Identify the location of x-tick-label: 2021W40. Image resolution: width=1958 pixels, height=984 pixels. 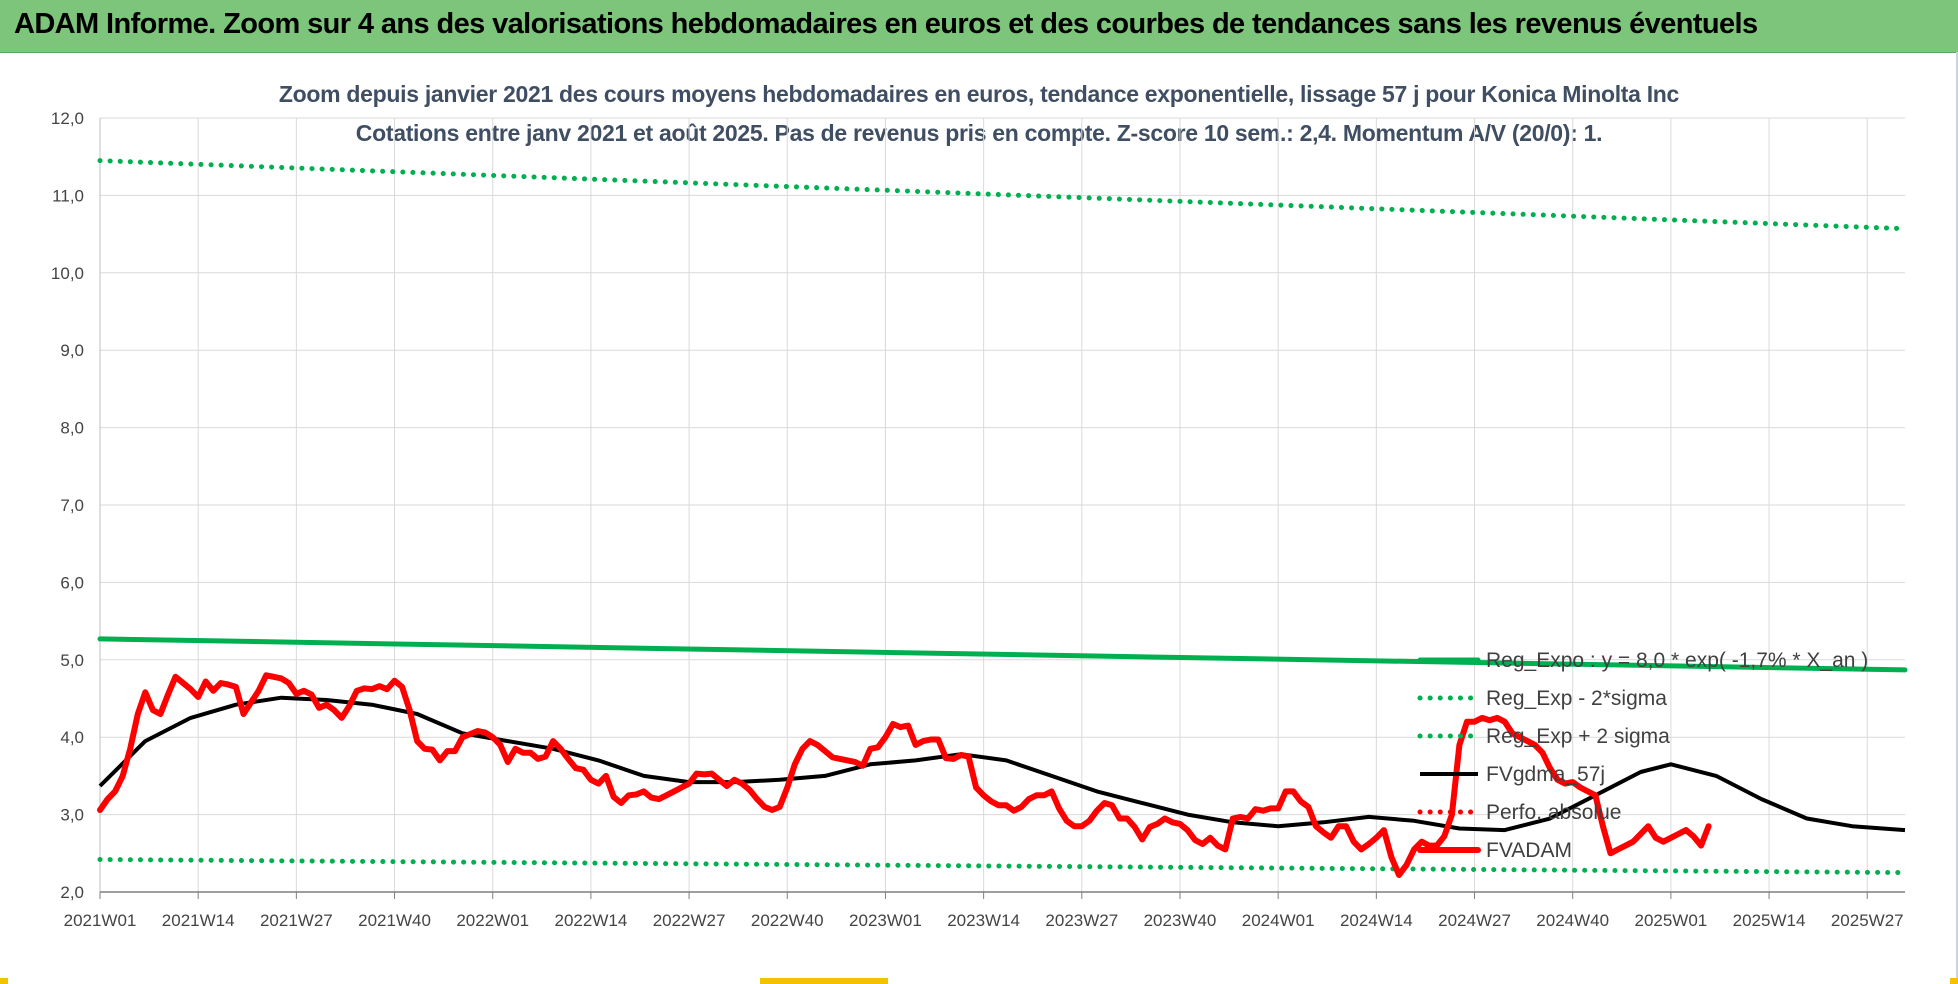
(394, 920).